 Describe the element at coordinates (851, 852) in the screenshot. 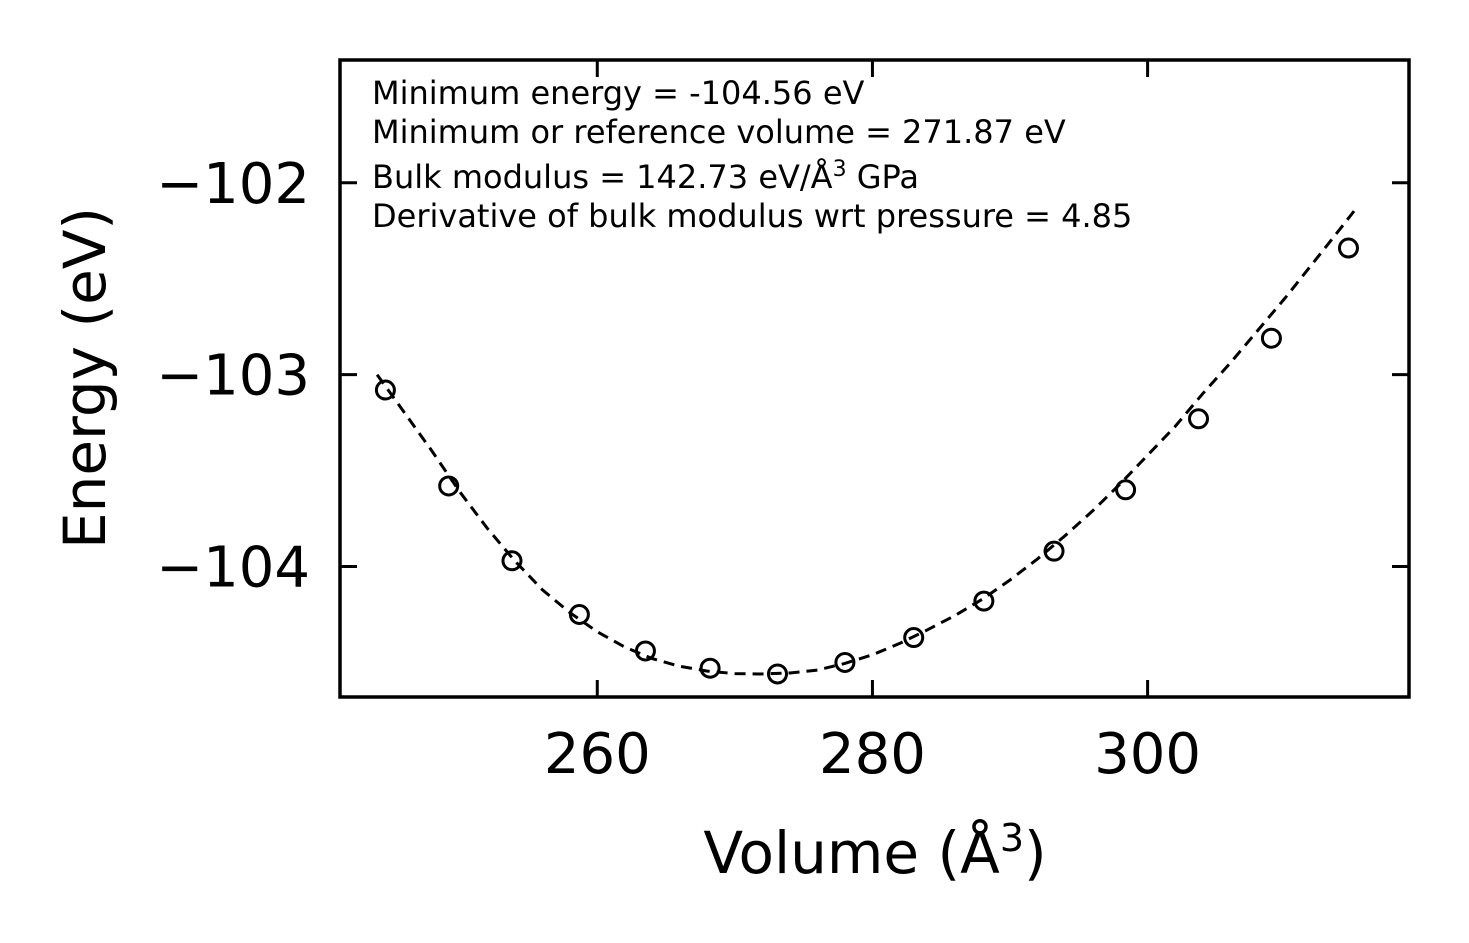

I see `x-axis-label-text: Volume (Å` at that location.